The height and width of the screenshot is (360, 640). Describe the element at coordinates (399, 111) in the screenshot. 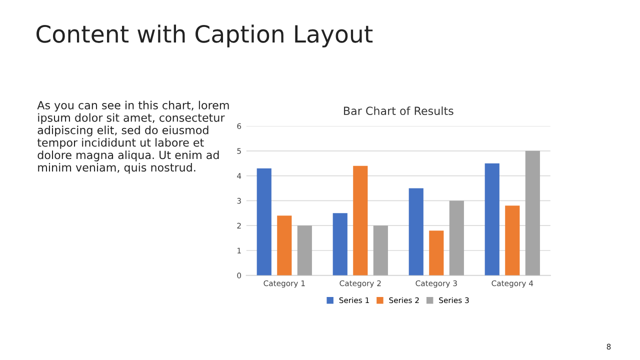

I see `chart-title: Bar Chart of Results` at that location.